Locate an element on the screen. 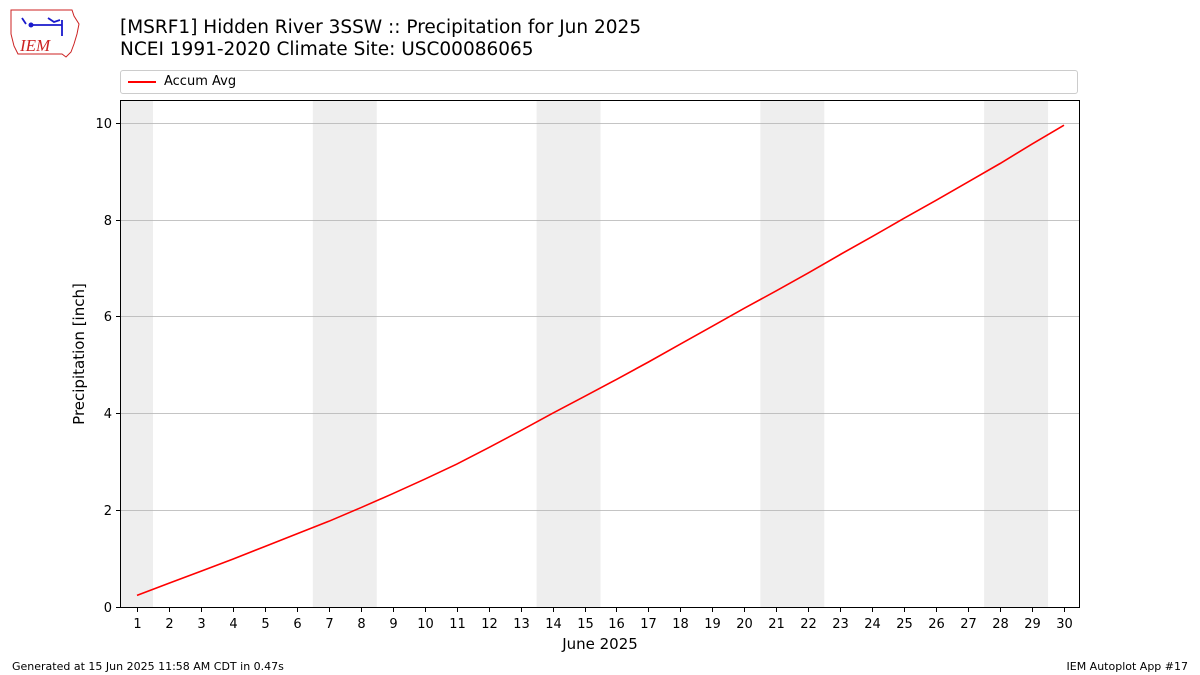  x-tick-label: 22 is located at coordinates (808, 624).